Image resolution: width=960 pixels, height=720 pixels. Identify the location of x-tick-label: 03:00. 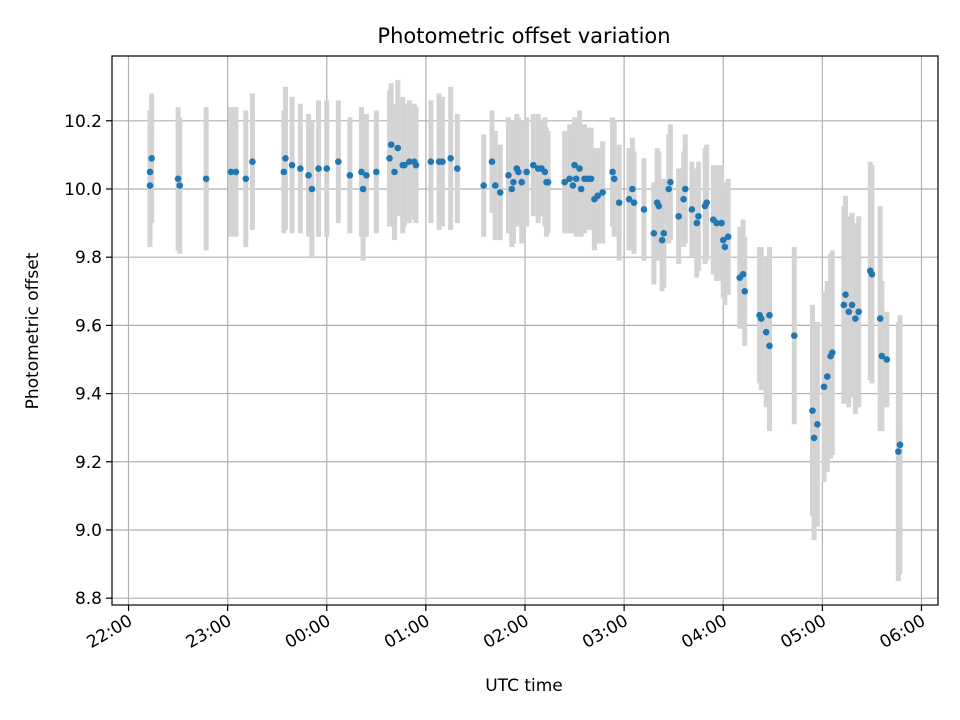
(605, 632).